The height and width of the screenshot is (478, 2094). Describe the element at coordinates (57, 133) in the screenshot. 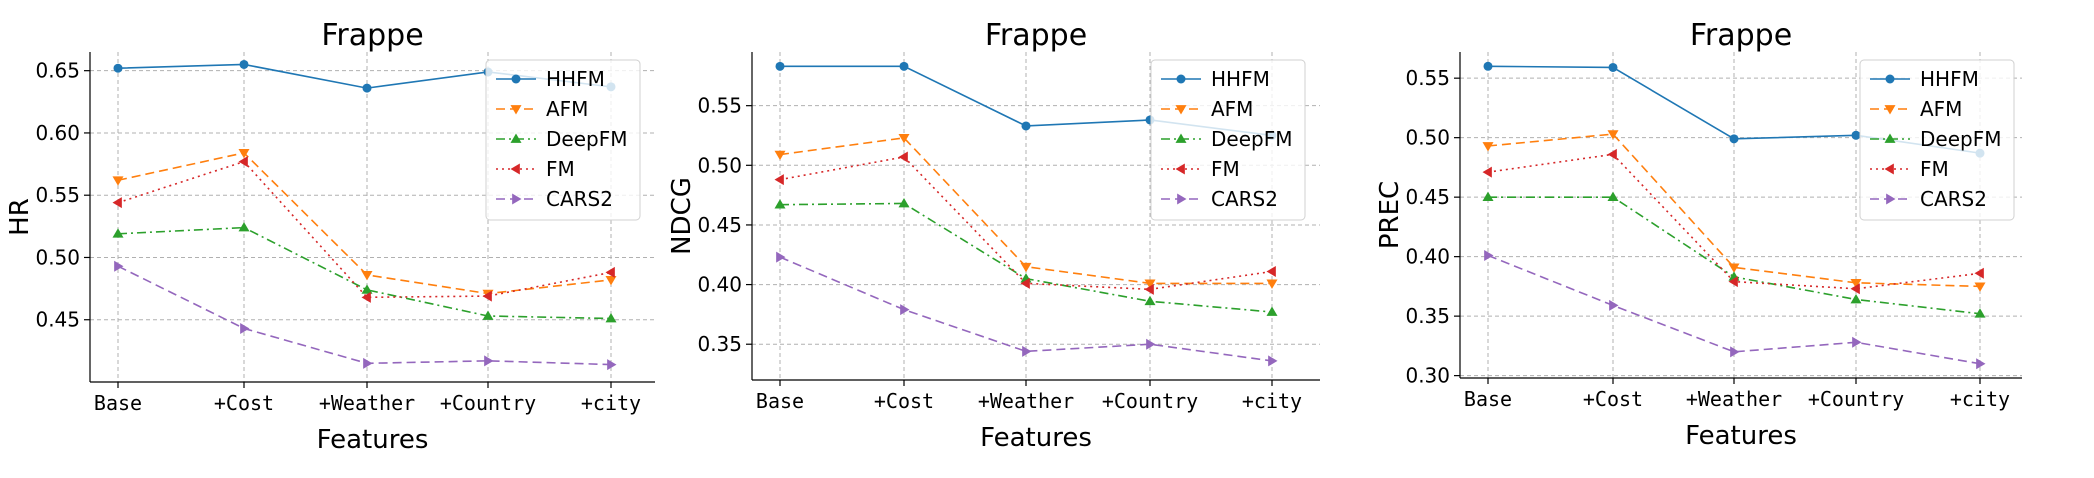

I see `y-tick-label: 0.60` at that location.